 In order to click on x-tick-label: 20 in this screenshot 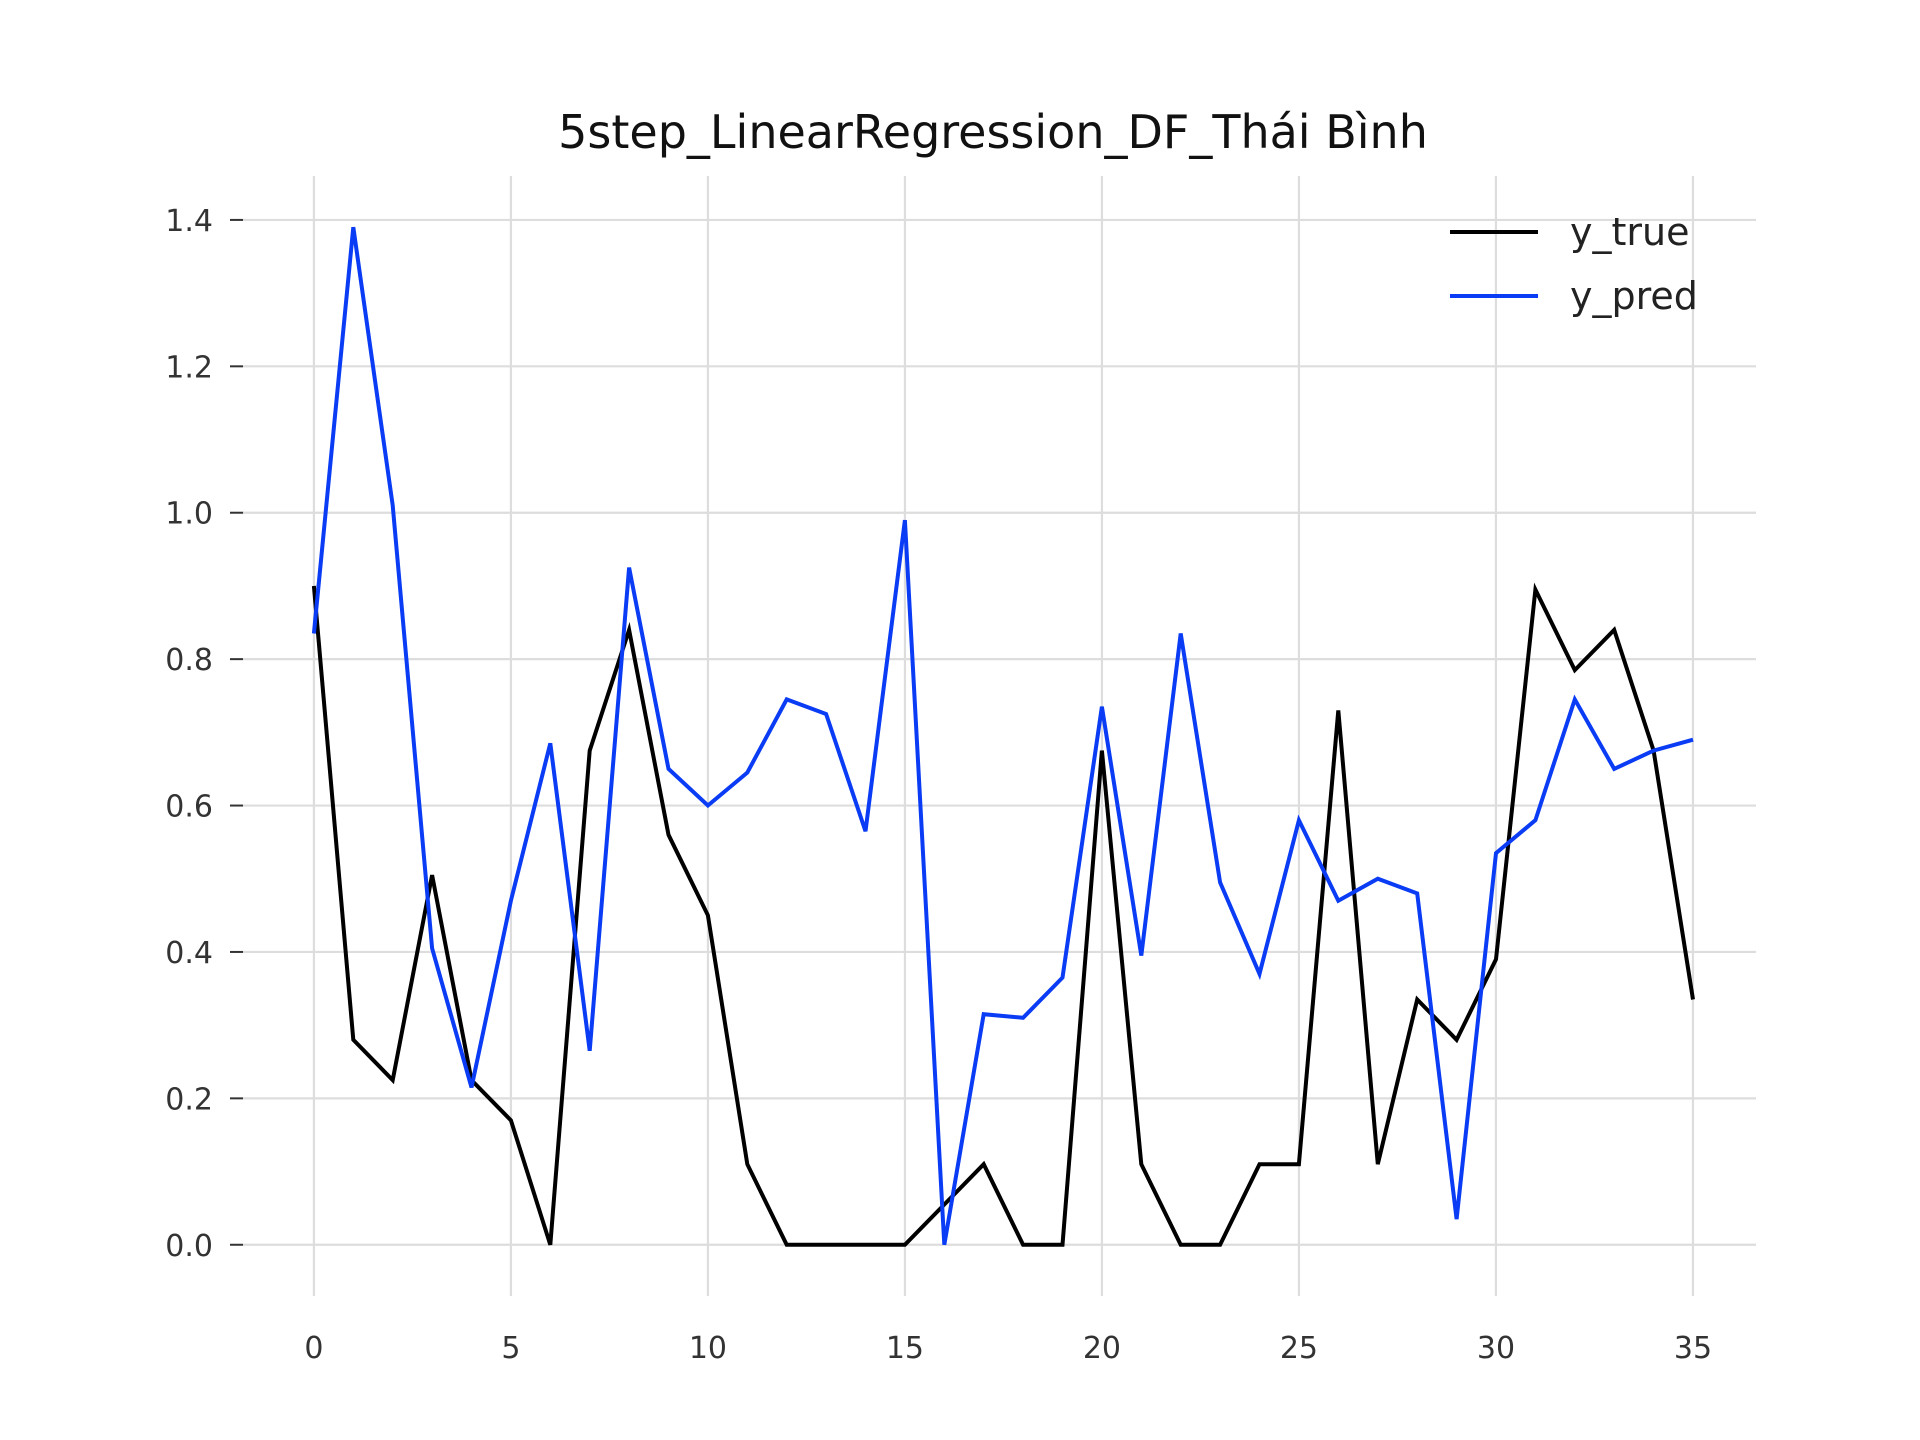, I will do `click(1102, 1348)`.